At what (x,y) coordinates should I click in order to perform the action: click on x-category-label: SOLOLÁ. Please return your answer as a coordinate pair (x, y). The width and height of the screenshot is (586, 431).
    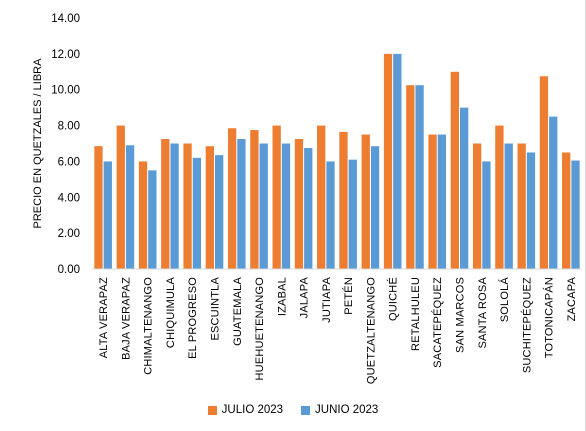
    Looking at the image, I should click on (504, 300).